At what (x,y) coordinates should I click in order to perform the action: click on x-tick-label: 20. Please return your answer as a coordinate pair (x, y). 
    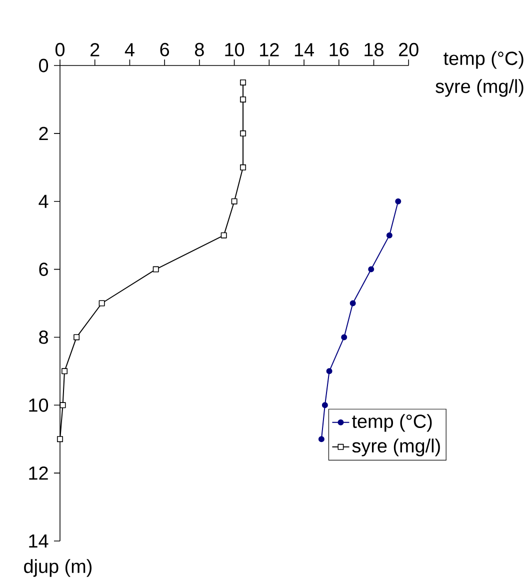
    Looking at the image, I should click on (408, 49).